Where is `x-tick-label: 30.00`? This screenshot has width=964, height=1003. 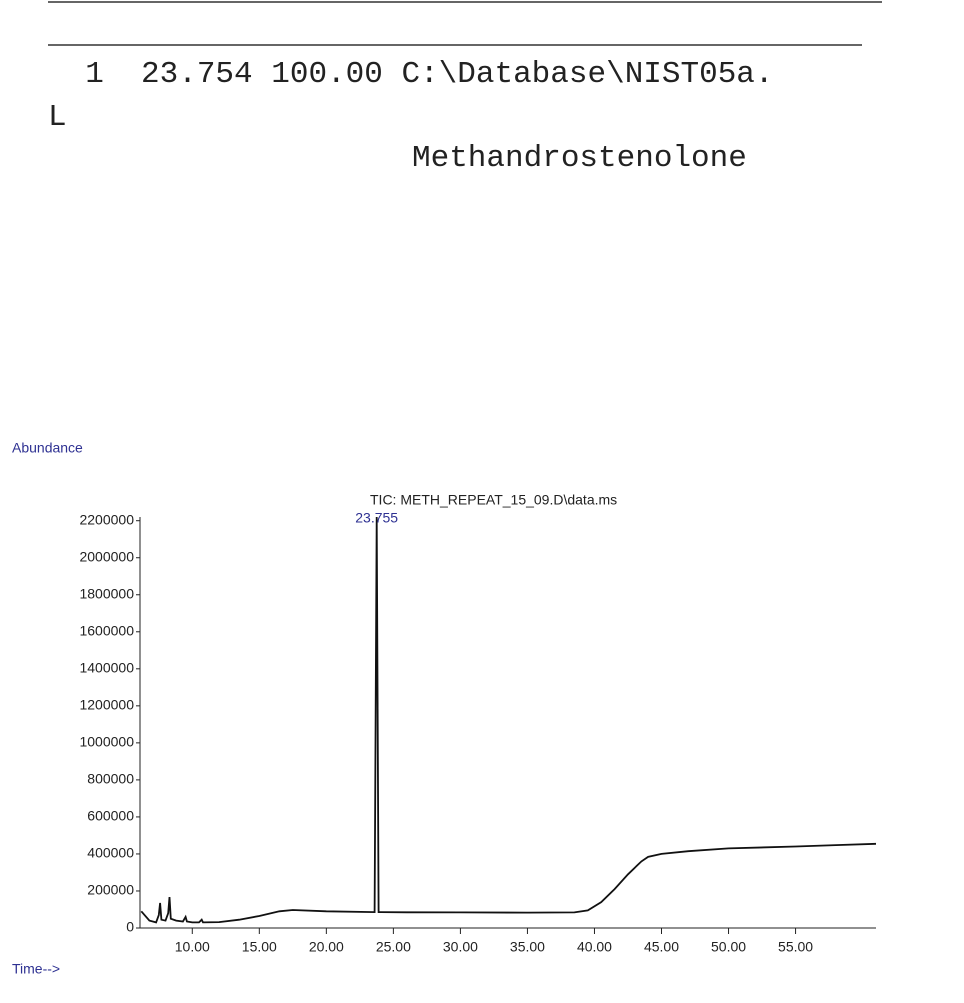
x-tick-label: 30.00 is located at coordinates (460, 947).